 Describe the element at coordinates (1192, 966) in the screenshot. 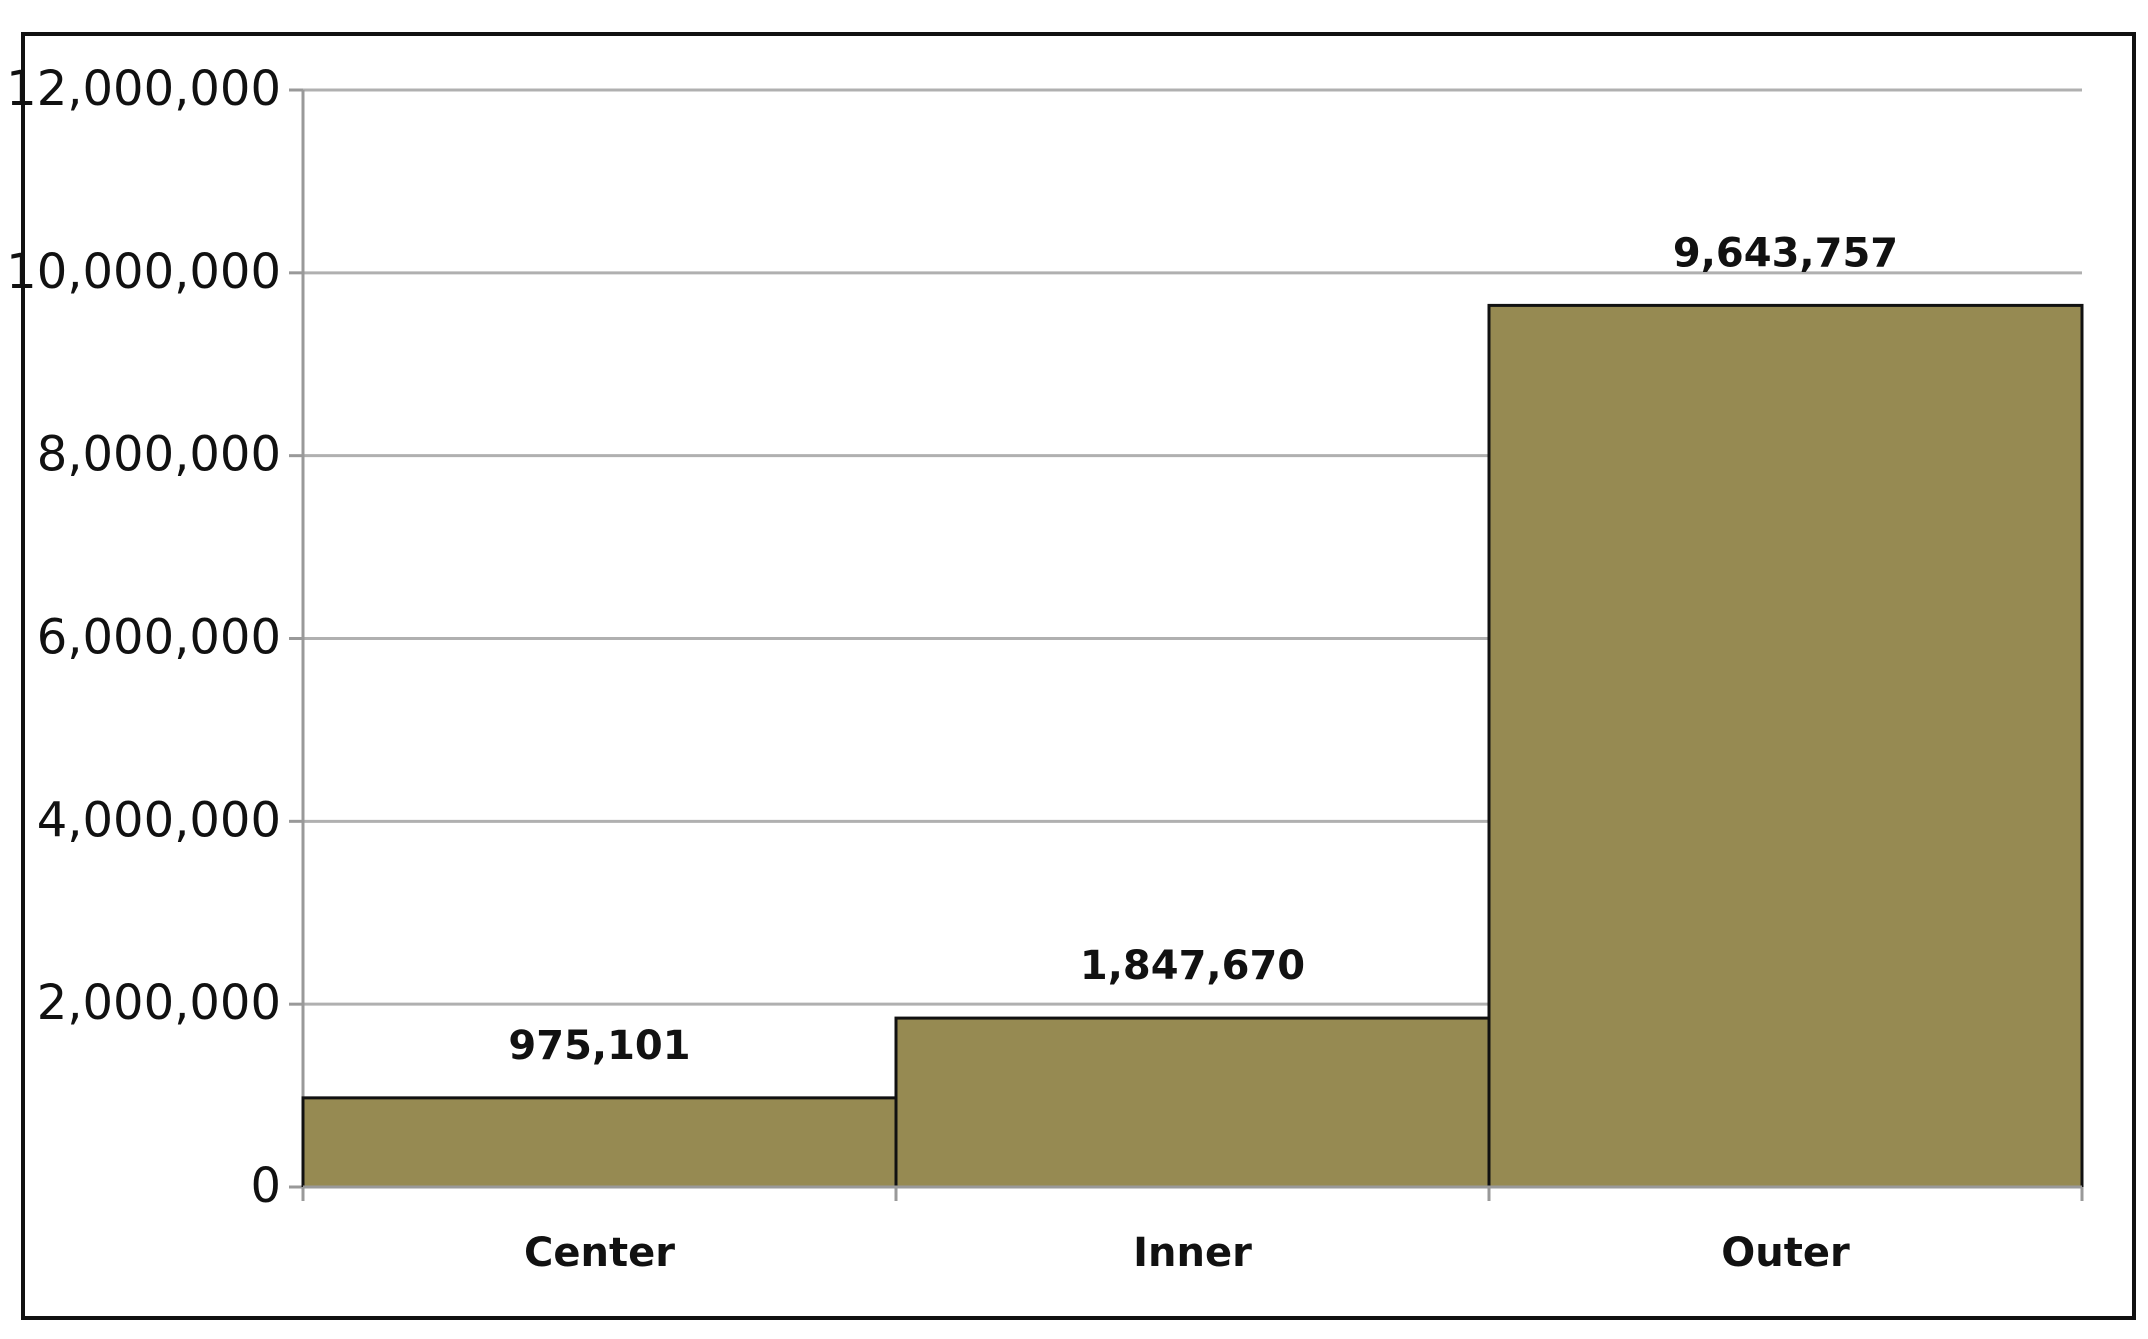

I see `value-label: 1,847,670` at that location.